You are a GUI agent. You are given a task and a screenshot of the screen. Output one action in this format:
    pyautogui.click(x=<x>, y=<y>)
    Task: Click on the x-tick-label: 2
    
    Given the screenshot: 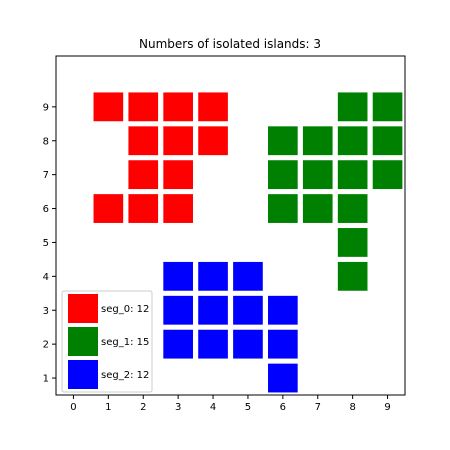 What is the action you would take?
    pyautogui.click(x=143, y=407)
    